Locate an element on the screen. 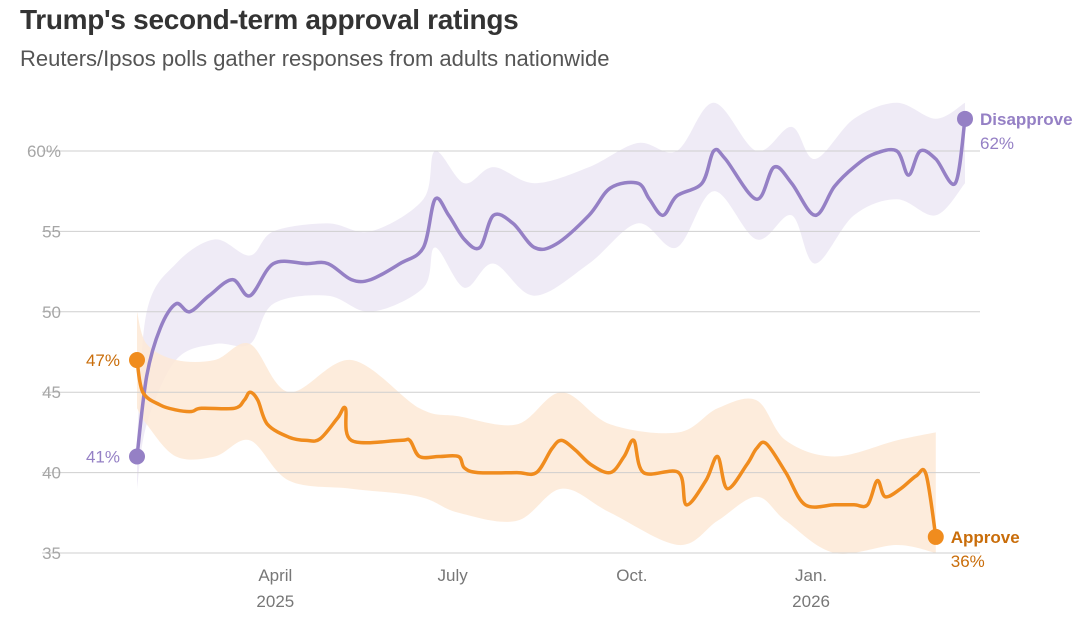 This screenshot has width=1083, height=622. y-tick-label: 40 is located at coordinates (51, 473).